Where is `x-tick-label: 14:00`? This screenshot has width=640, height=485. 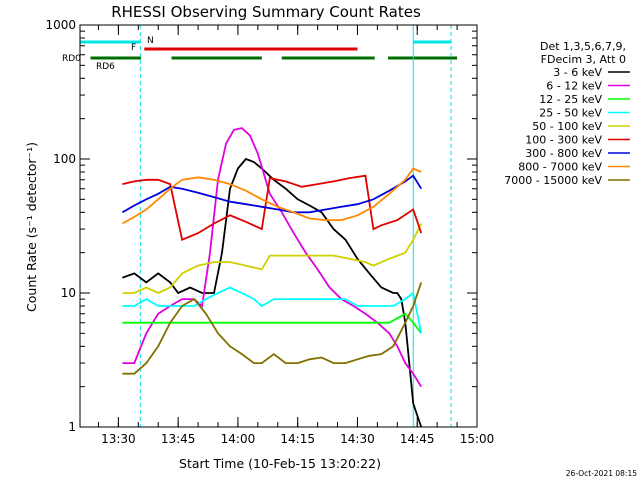 x-tick-label: 14:00 is located at coordinates (238, 439).